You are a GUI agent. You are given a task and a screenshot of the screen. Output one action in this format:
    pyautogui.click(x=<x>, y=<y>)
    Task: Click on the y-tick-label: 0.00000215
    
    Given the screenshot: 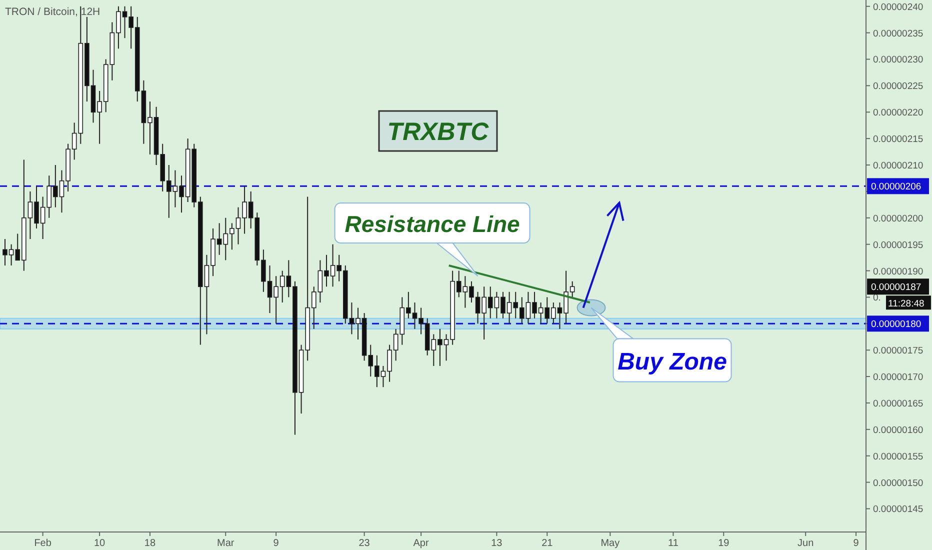 What is the action you would take?
    pyautogui.click(x=898, y=140)
    